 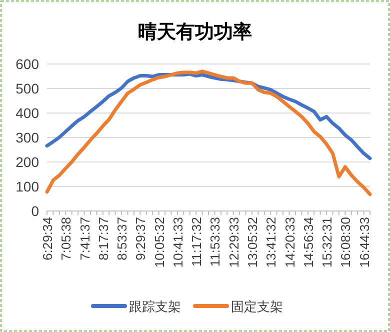 What do you see at coordinates (215, 242) in the screenshot?
I see `x-tick-label: 11:53:33` at bounding box center [215, 242].